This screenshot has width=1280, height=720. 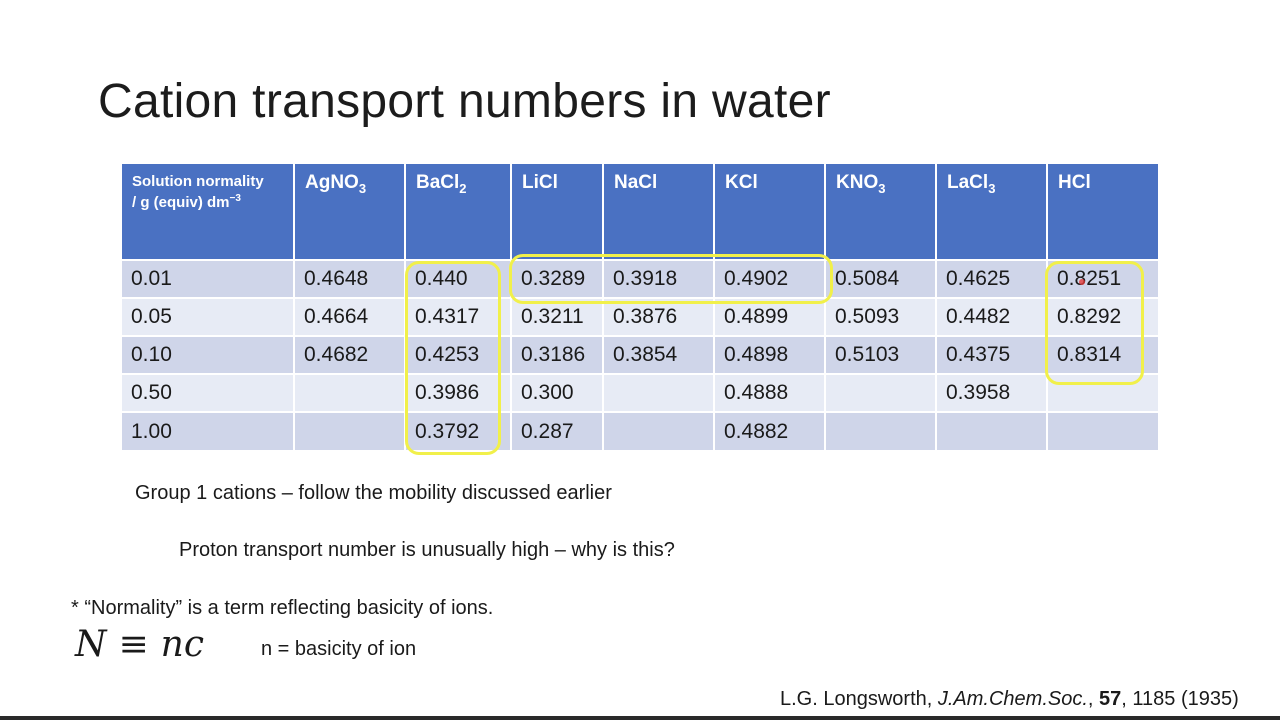 What do you see at coordinates (992, 354) in the screenshot?
I see `table-cell: 0.4375` at bounding box center [992, 354].